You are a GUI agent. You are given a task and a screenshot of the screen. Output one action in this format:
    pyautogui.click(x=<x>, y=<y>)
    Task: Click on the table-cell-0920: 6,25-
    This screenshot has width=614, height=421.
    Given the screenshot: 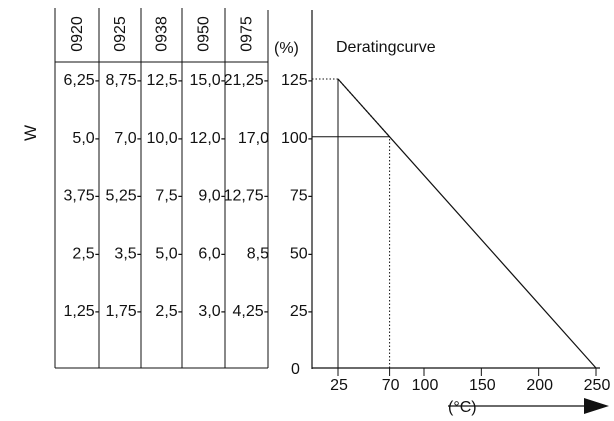 What is the action you would take?
    pyautogui.click(x=82, y=80)
    